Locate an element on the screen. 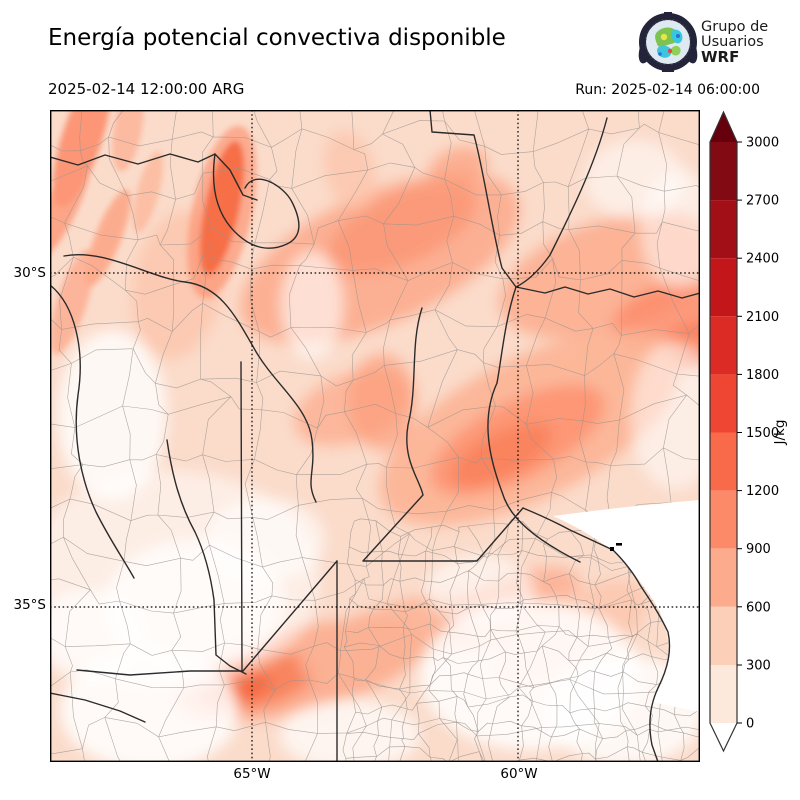 This screenshot has width=800, height=800. logo-text-line2: Usuarios is located at coordinates (732, 42).